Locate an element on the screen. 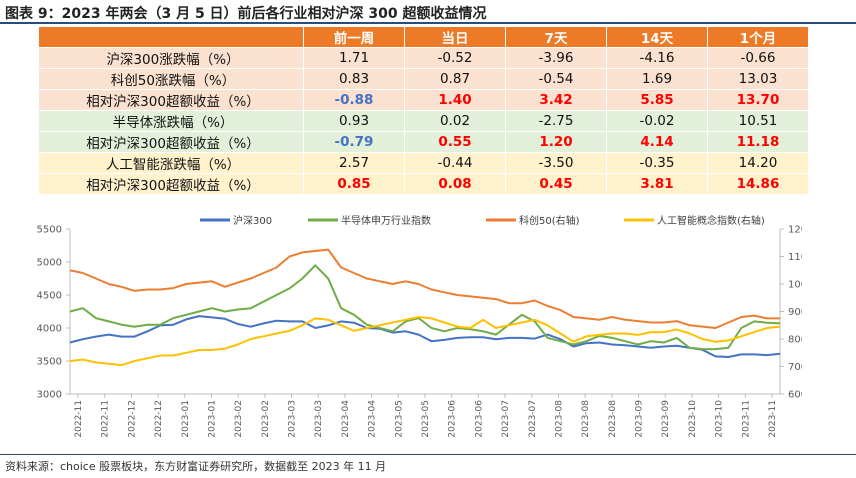 Image resolution: width=856 pixels, height=478 pixels. table-cell: 0.08 is located at coordinates (455, 184).